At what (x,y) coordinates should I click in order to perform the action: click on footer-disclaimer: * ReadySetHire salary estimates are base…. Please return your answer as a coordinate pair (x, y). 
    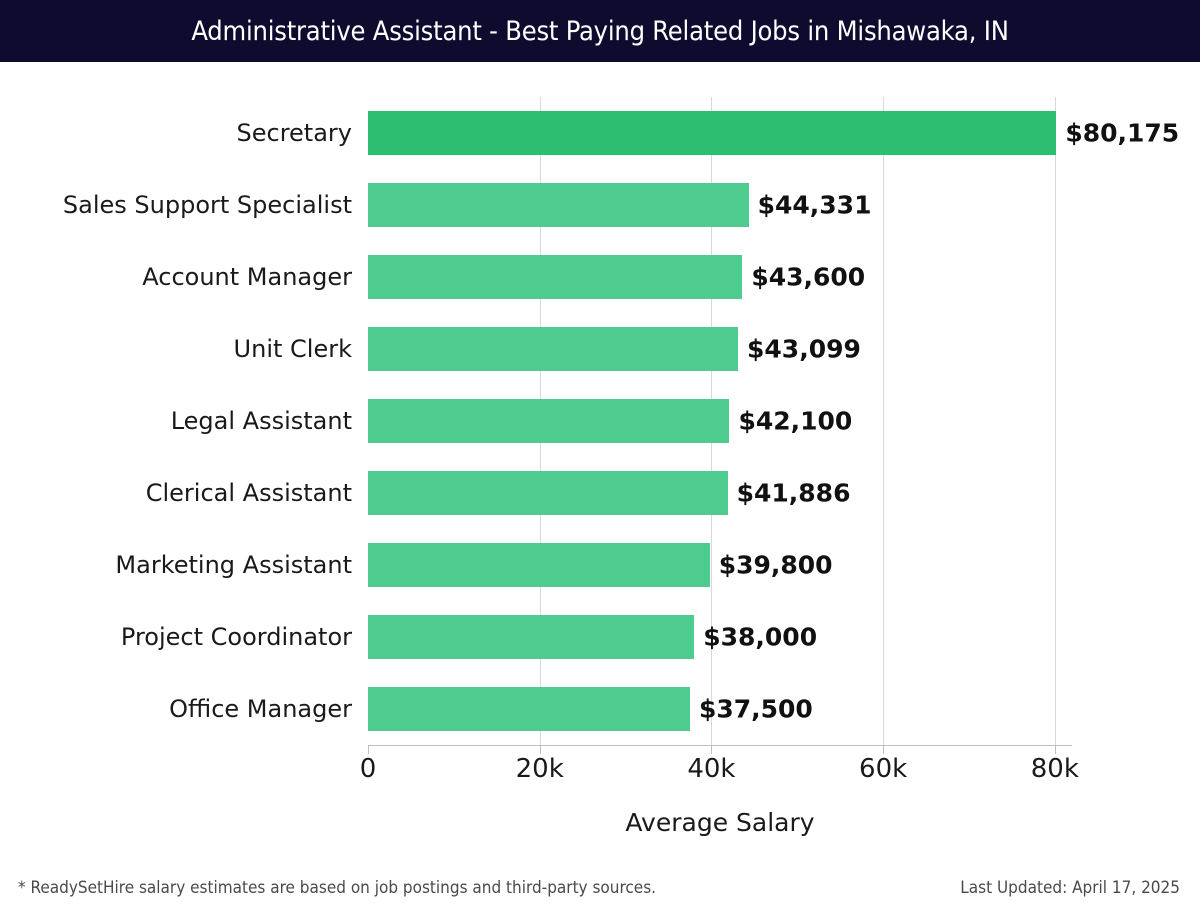
    Looking at the image, I should click on (337, 888).